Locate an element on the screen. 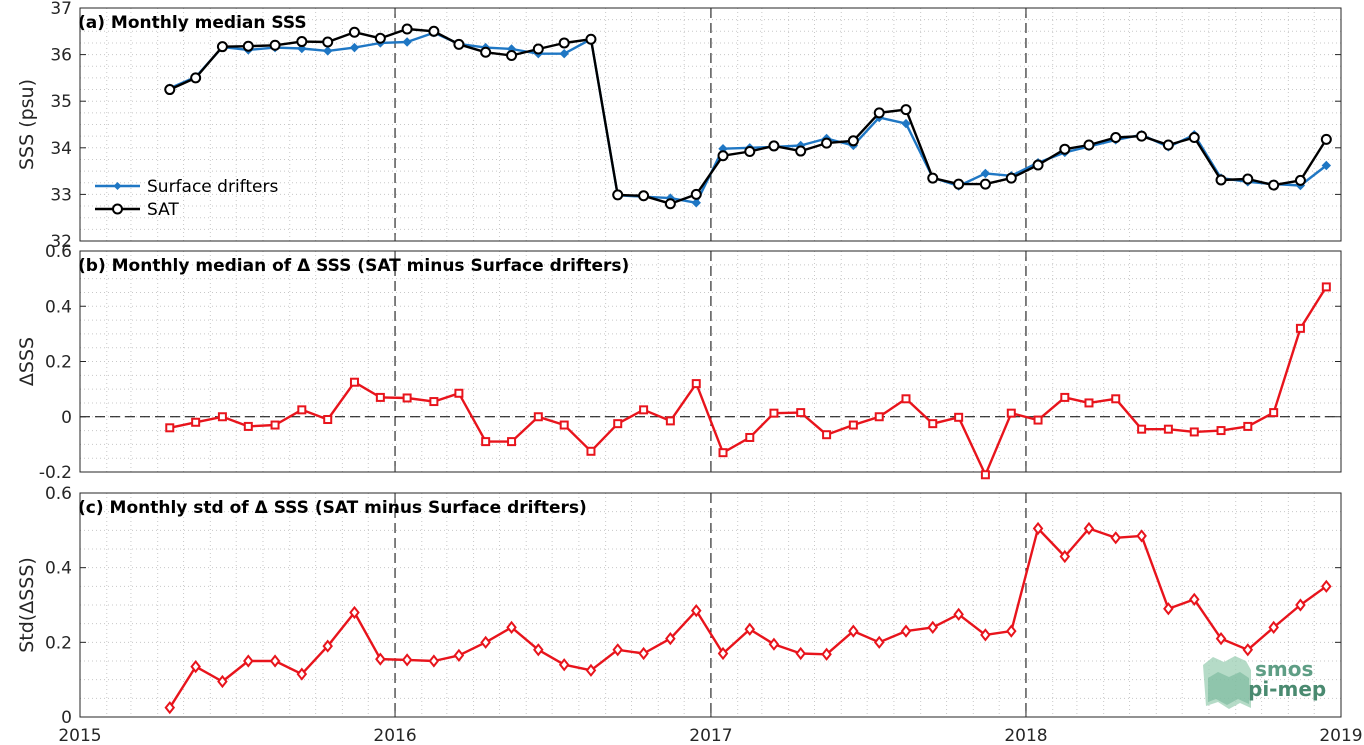 This screenshot has height=745, width=1364. y-tick-label: 0.6 is located at coordinates (58, 252).